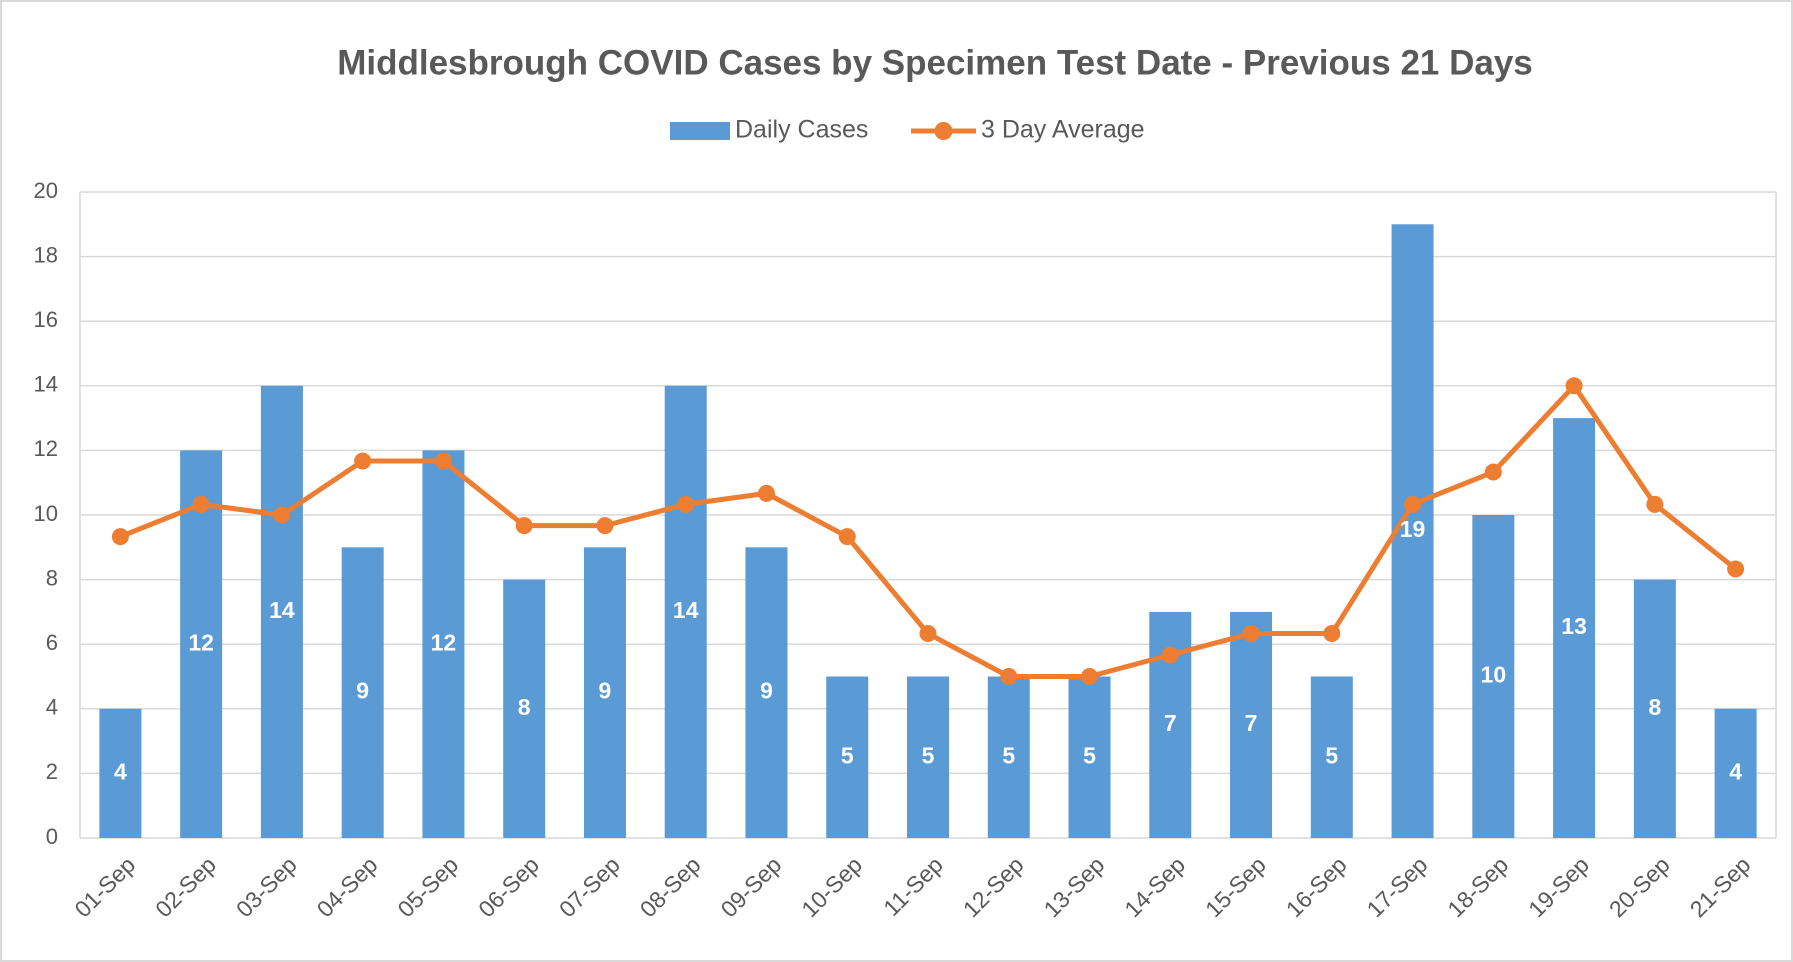 This screenshot has height=962, width=1793. What do you see at coordinates (52, 771) in the screenshot?
I see `y-tick-label: 2` at bounding box center [52, 771].